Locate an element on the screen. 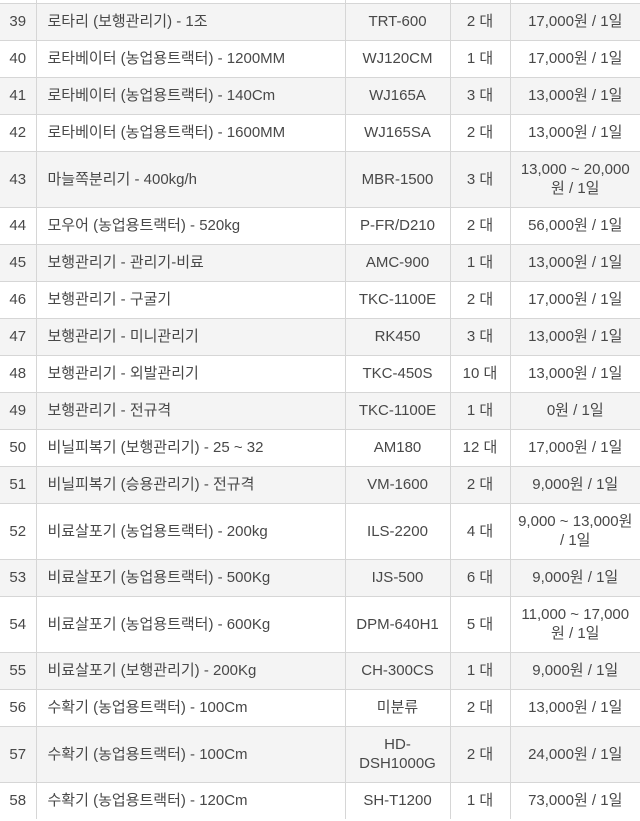 Image resolution: width=640 pixels, height=821 pixels. equipment-name-cell: 로타베이터 (농업용트랙터) - 140Cm is located at coordinates (190, 95).